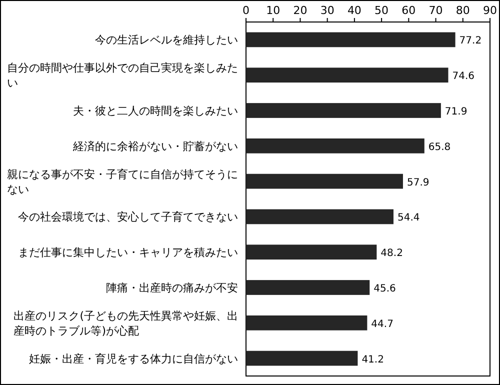 The height and width of the screenshot is (385, 500). I want to click on x-tick-label: 90, so click(490, 10).